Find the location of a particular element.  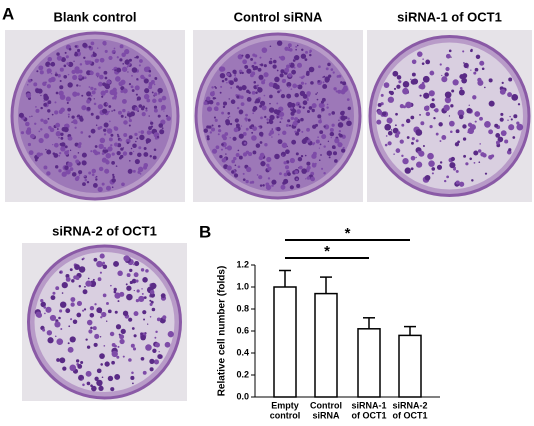

significance-label: * is located at coordinates (348, 233).